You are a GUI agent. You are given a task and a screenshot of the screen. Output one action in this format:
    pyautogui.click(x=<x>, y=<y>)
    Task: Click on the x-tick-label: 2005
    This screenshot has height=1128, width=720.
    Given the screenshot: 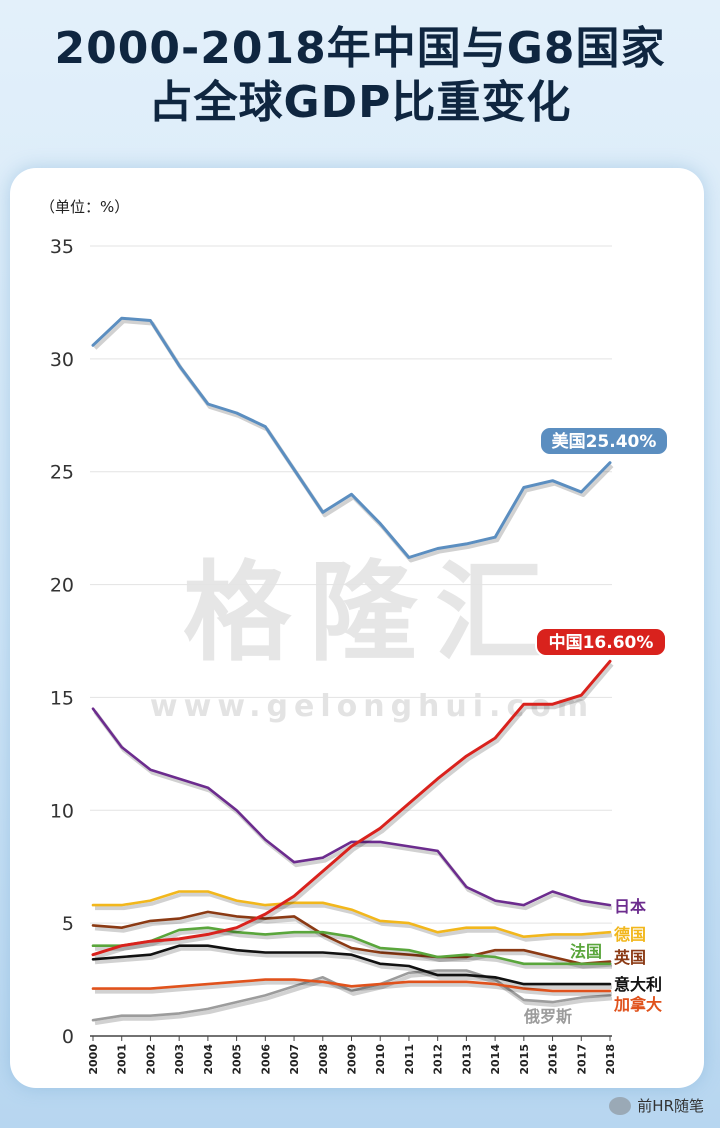 What is the action you would take?
    pyautogui.click(x=237, y=1059)
    